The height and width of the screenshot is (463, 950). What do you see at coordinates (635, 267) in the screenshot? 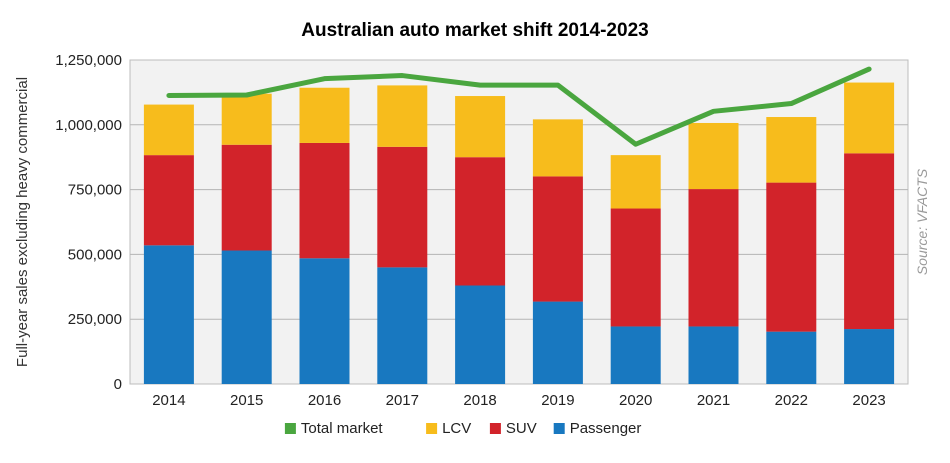
I see `bar-suv-2020` at bounding box center [635, 267].